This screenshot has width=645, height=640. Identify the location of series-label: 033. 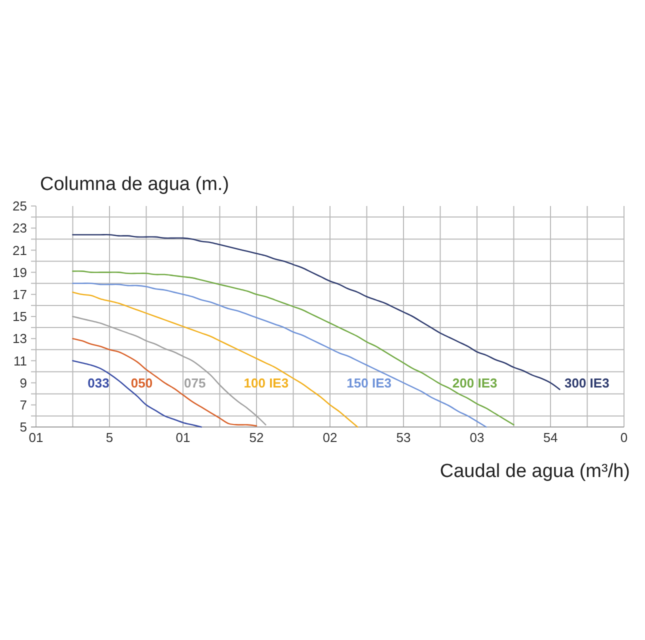
(99, 382).